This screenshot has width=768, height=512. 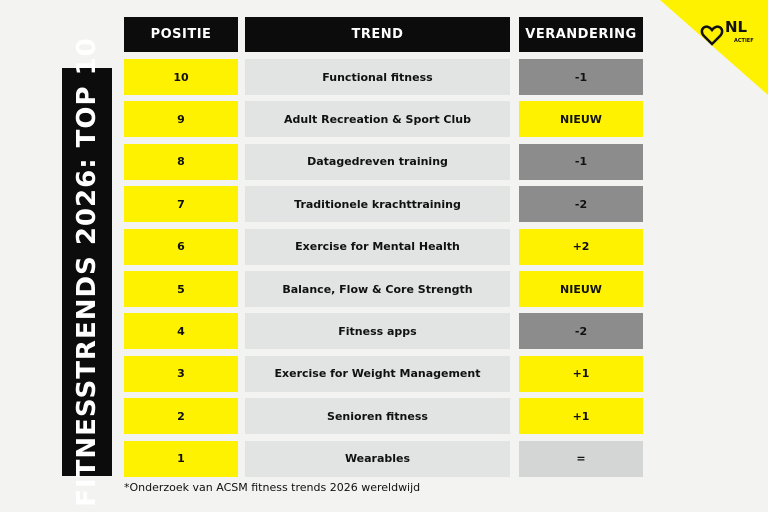 What do you see at coordinates (181, 289) in the screenshot?
I see `position-cell: 5` at bounding box center [181, 289].